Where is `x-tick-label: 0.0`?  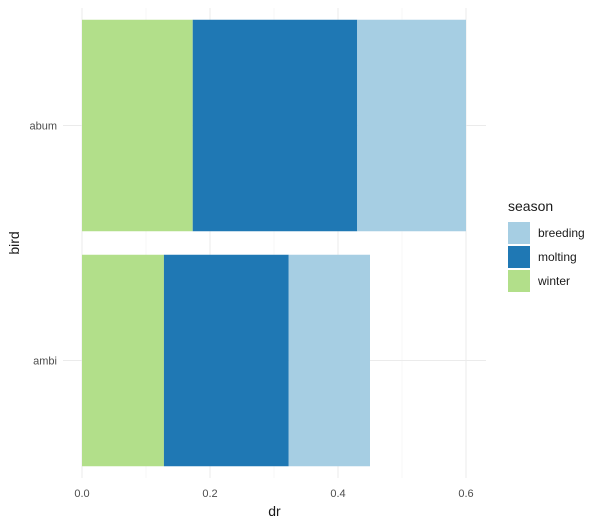
x-tick-label: 0.0 is located at coordinates (81, 494).